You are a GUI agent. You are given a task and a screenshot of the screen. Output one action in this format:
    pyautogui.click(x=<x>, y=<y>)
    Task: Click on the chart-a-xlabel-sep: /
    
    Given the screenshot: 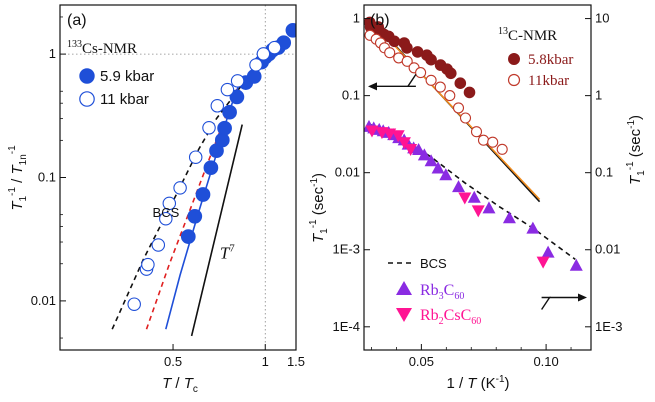 What is the action you would take?
    pyautogui.click(x=177, y=383)
    